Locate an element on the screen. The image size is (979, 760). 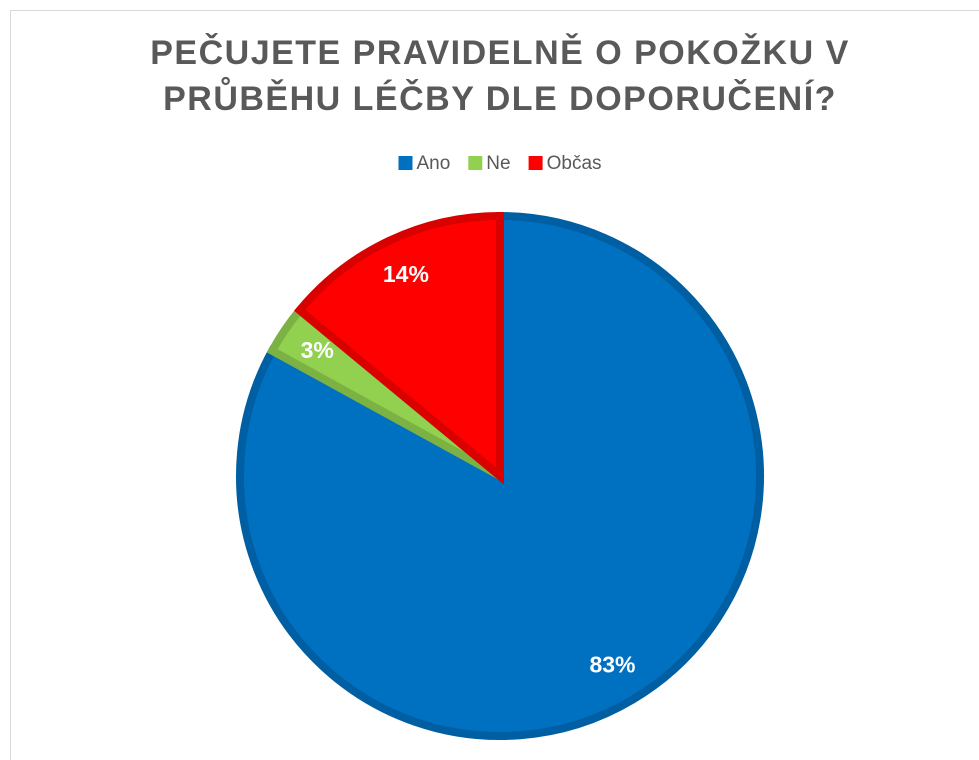
data-label: 3% is located at coordinates (317, 350).